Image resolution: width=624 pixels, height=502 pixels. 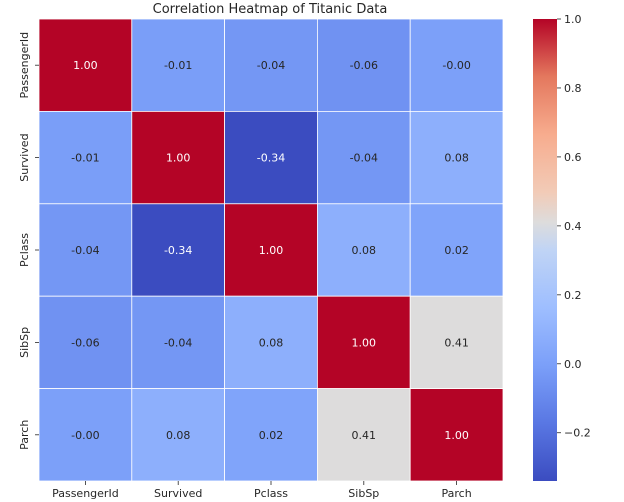 What do you see at coordinates (573, 19) in the screenshot?
I see `colorbar-tick-label: 1.0` at bounding box center [573, 19].